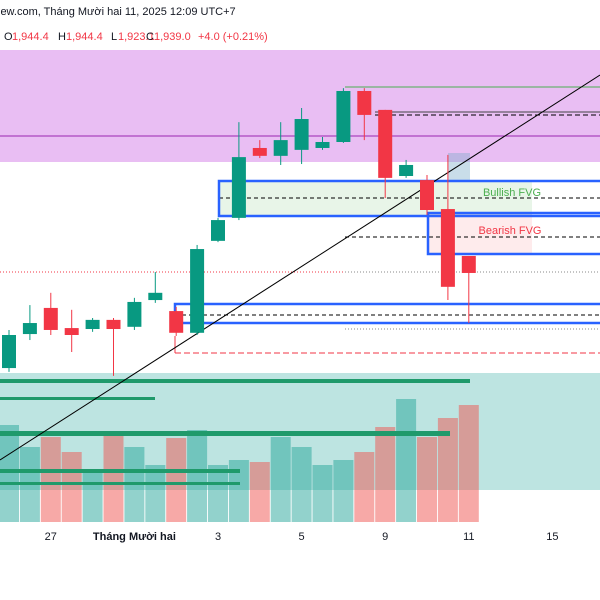 The width and height of the screenshot is (600, 600). What do you see at coordinates (8, 37) in the screenshot?
I see `ohlc-label: O` at bounding box center [8, 37].